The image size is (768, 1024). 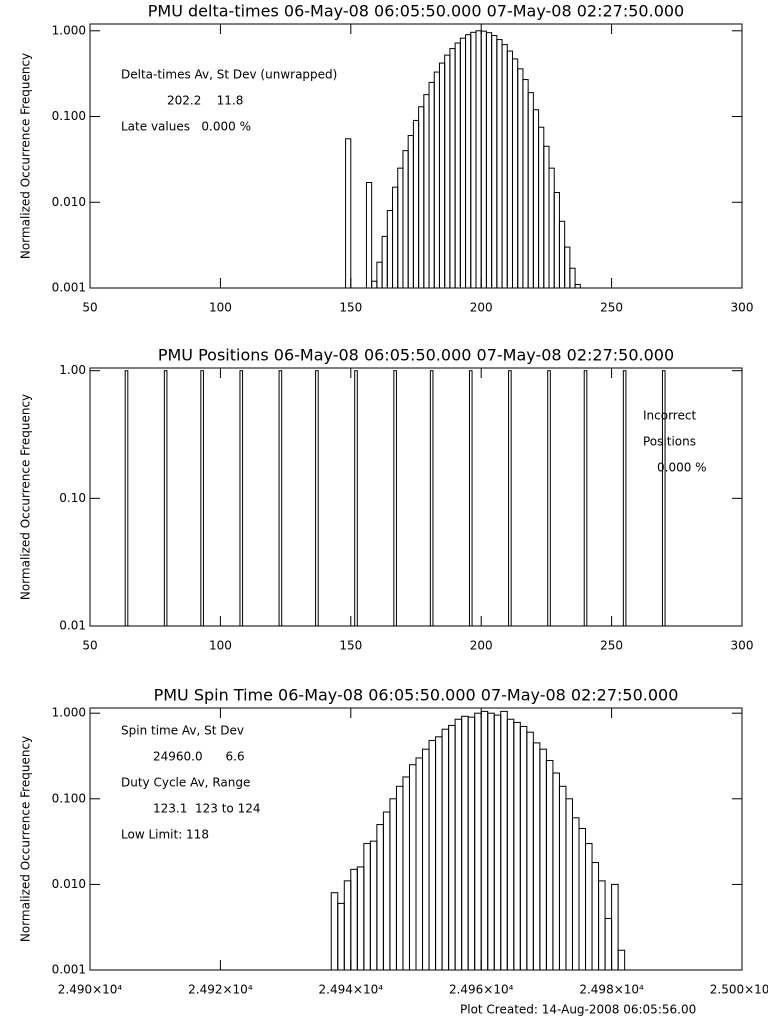 What do you see at coordinates (481, 646) in the screenshot?
I see `x-tick-label: 200` at bounding box center [481, 646].